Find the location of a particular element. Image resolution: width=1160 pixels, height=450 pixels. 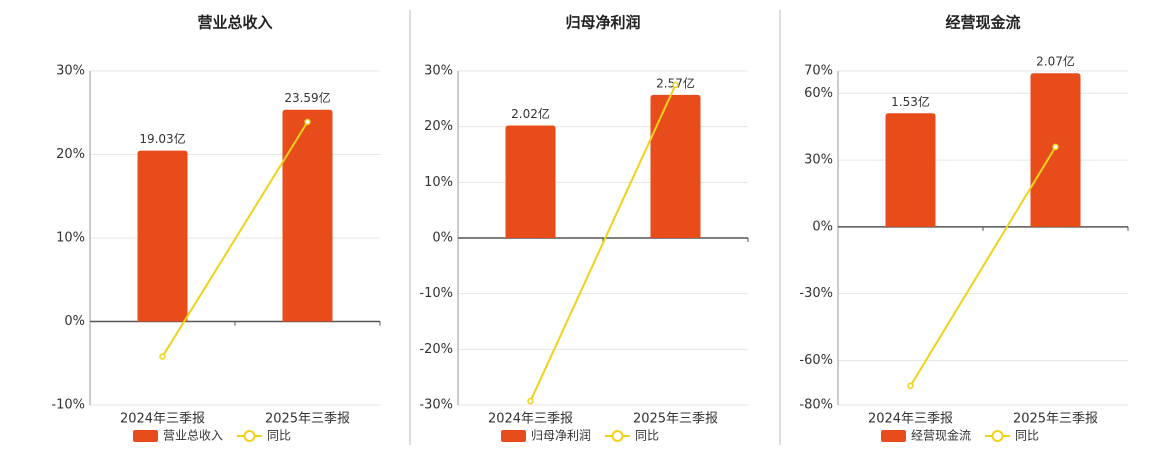

legend-label: 经营现金流 is located at coordinates (941, 435).